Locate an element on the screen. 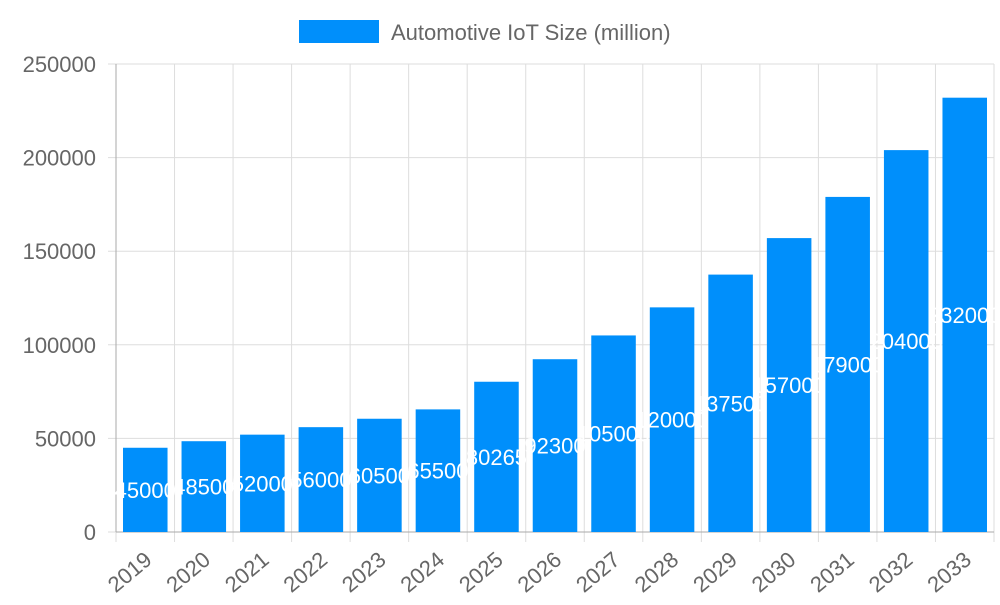 Image resolution: width=1000 pixels, height=605 pixels. x-tick-label: 2030 is located at coordinates (774, 572).